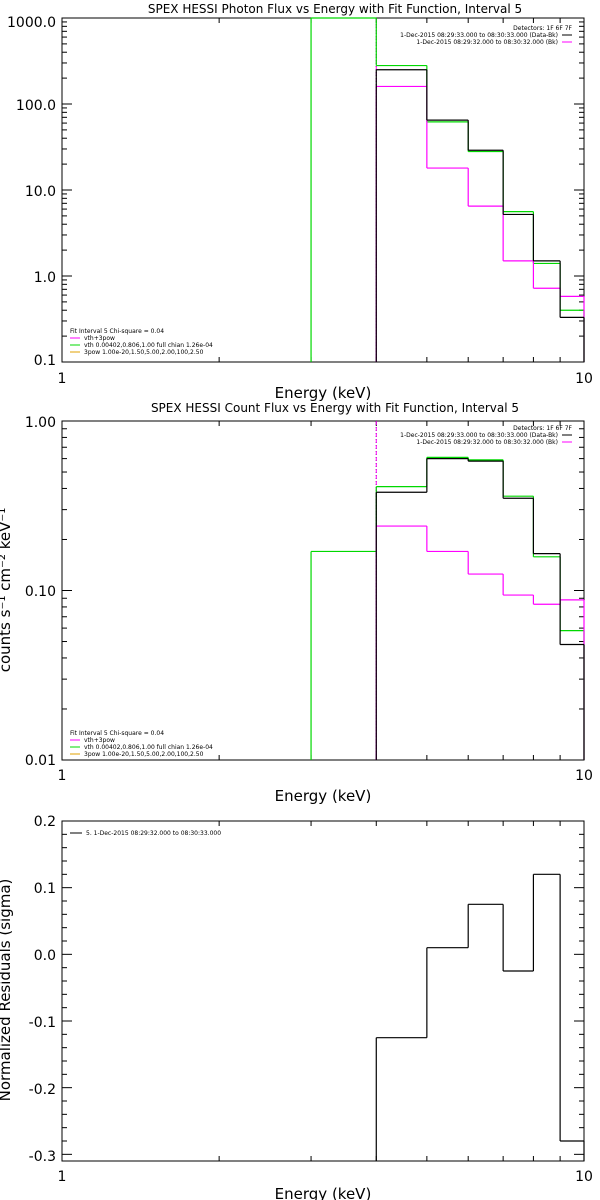 The image size is (600, 1200). I want to click on y-tick-label: 1.00, so click(40, 423).